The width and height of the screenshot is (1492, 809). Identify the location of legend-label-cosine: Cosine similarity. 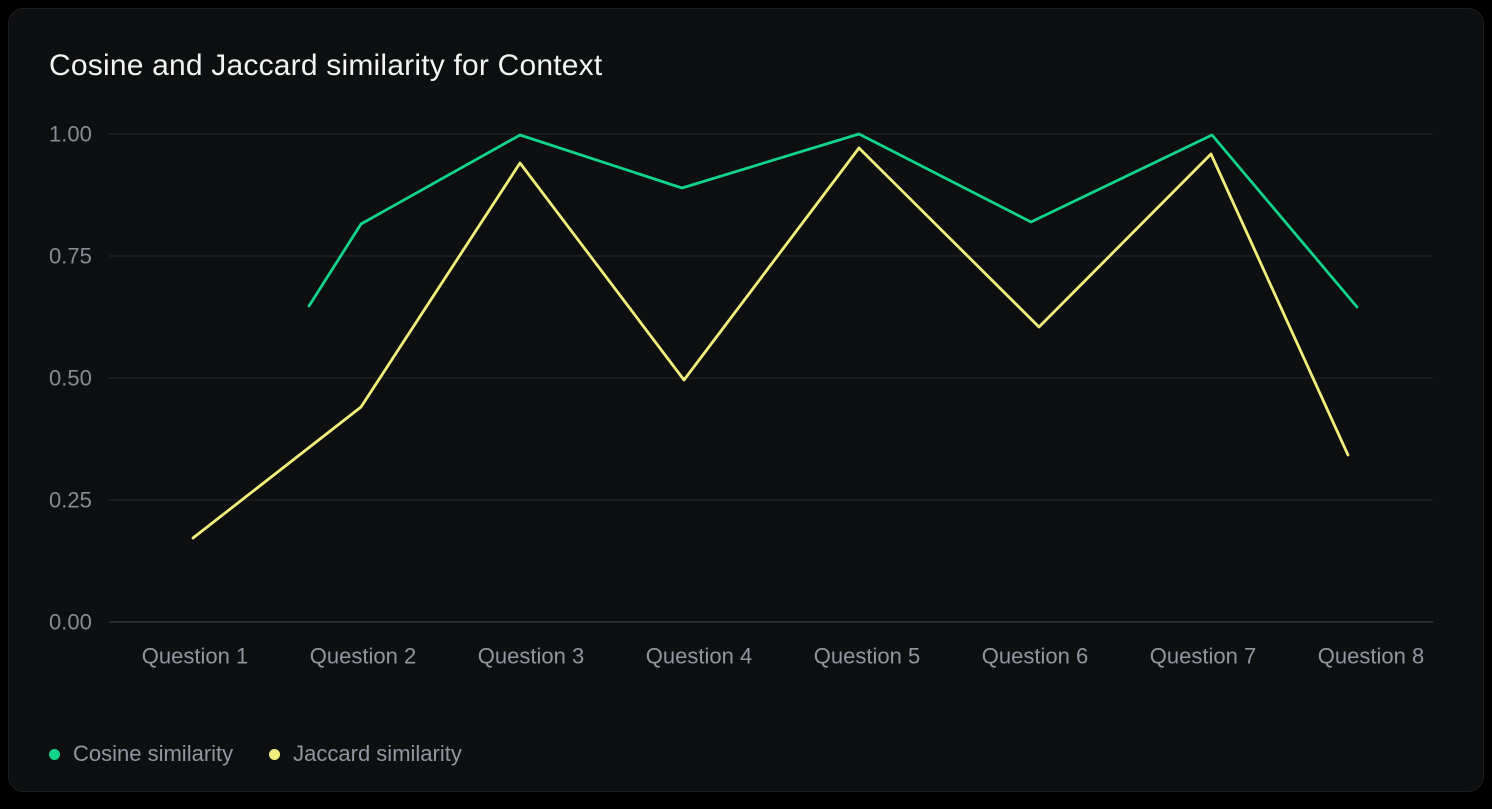
(153, 753).